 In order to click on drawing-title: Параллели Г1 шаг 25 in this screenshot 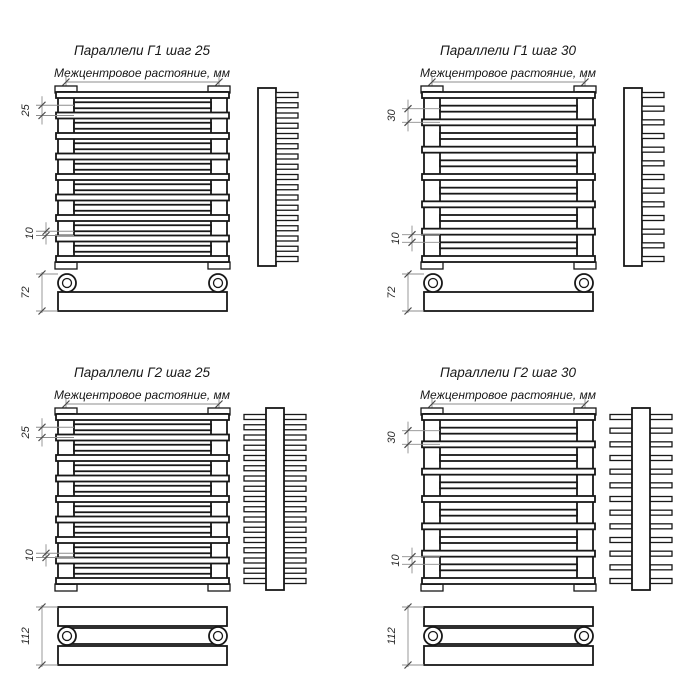, I will do `click(142, 50)`.